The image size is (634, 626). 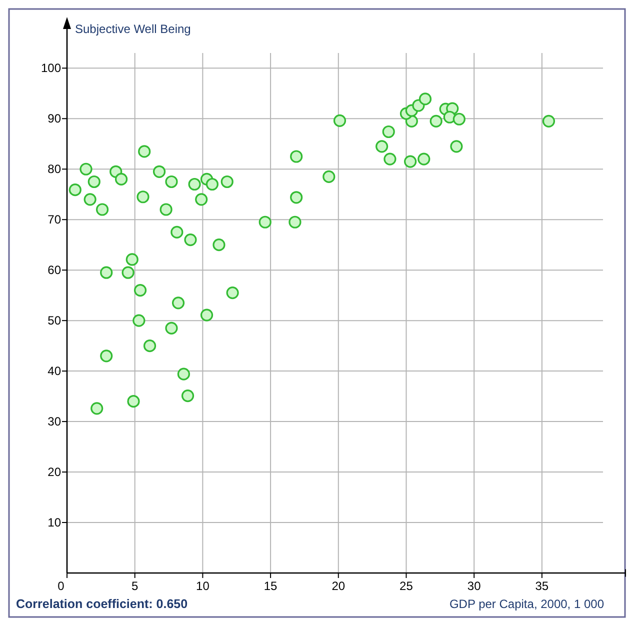 I want to click on y-tick-label: 90, so click(x=55, y=119).